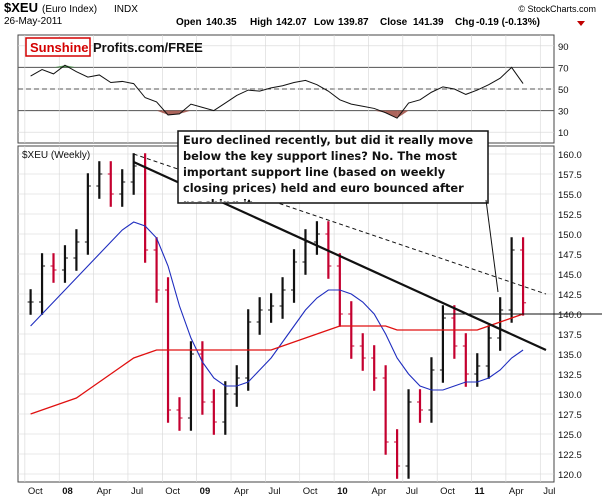 The width and height of the screenshot is (602, 502). What do you see at coordinates (342, 491) in the screenshot?
I see `x-tick-label: 10` at bounding box center [342, 491].